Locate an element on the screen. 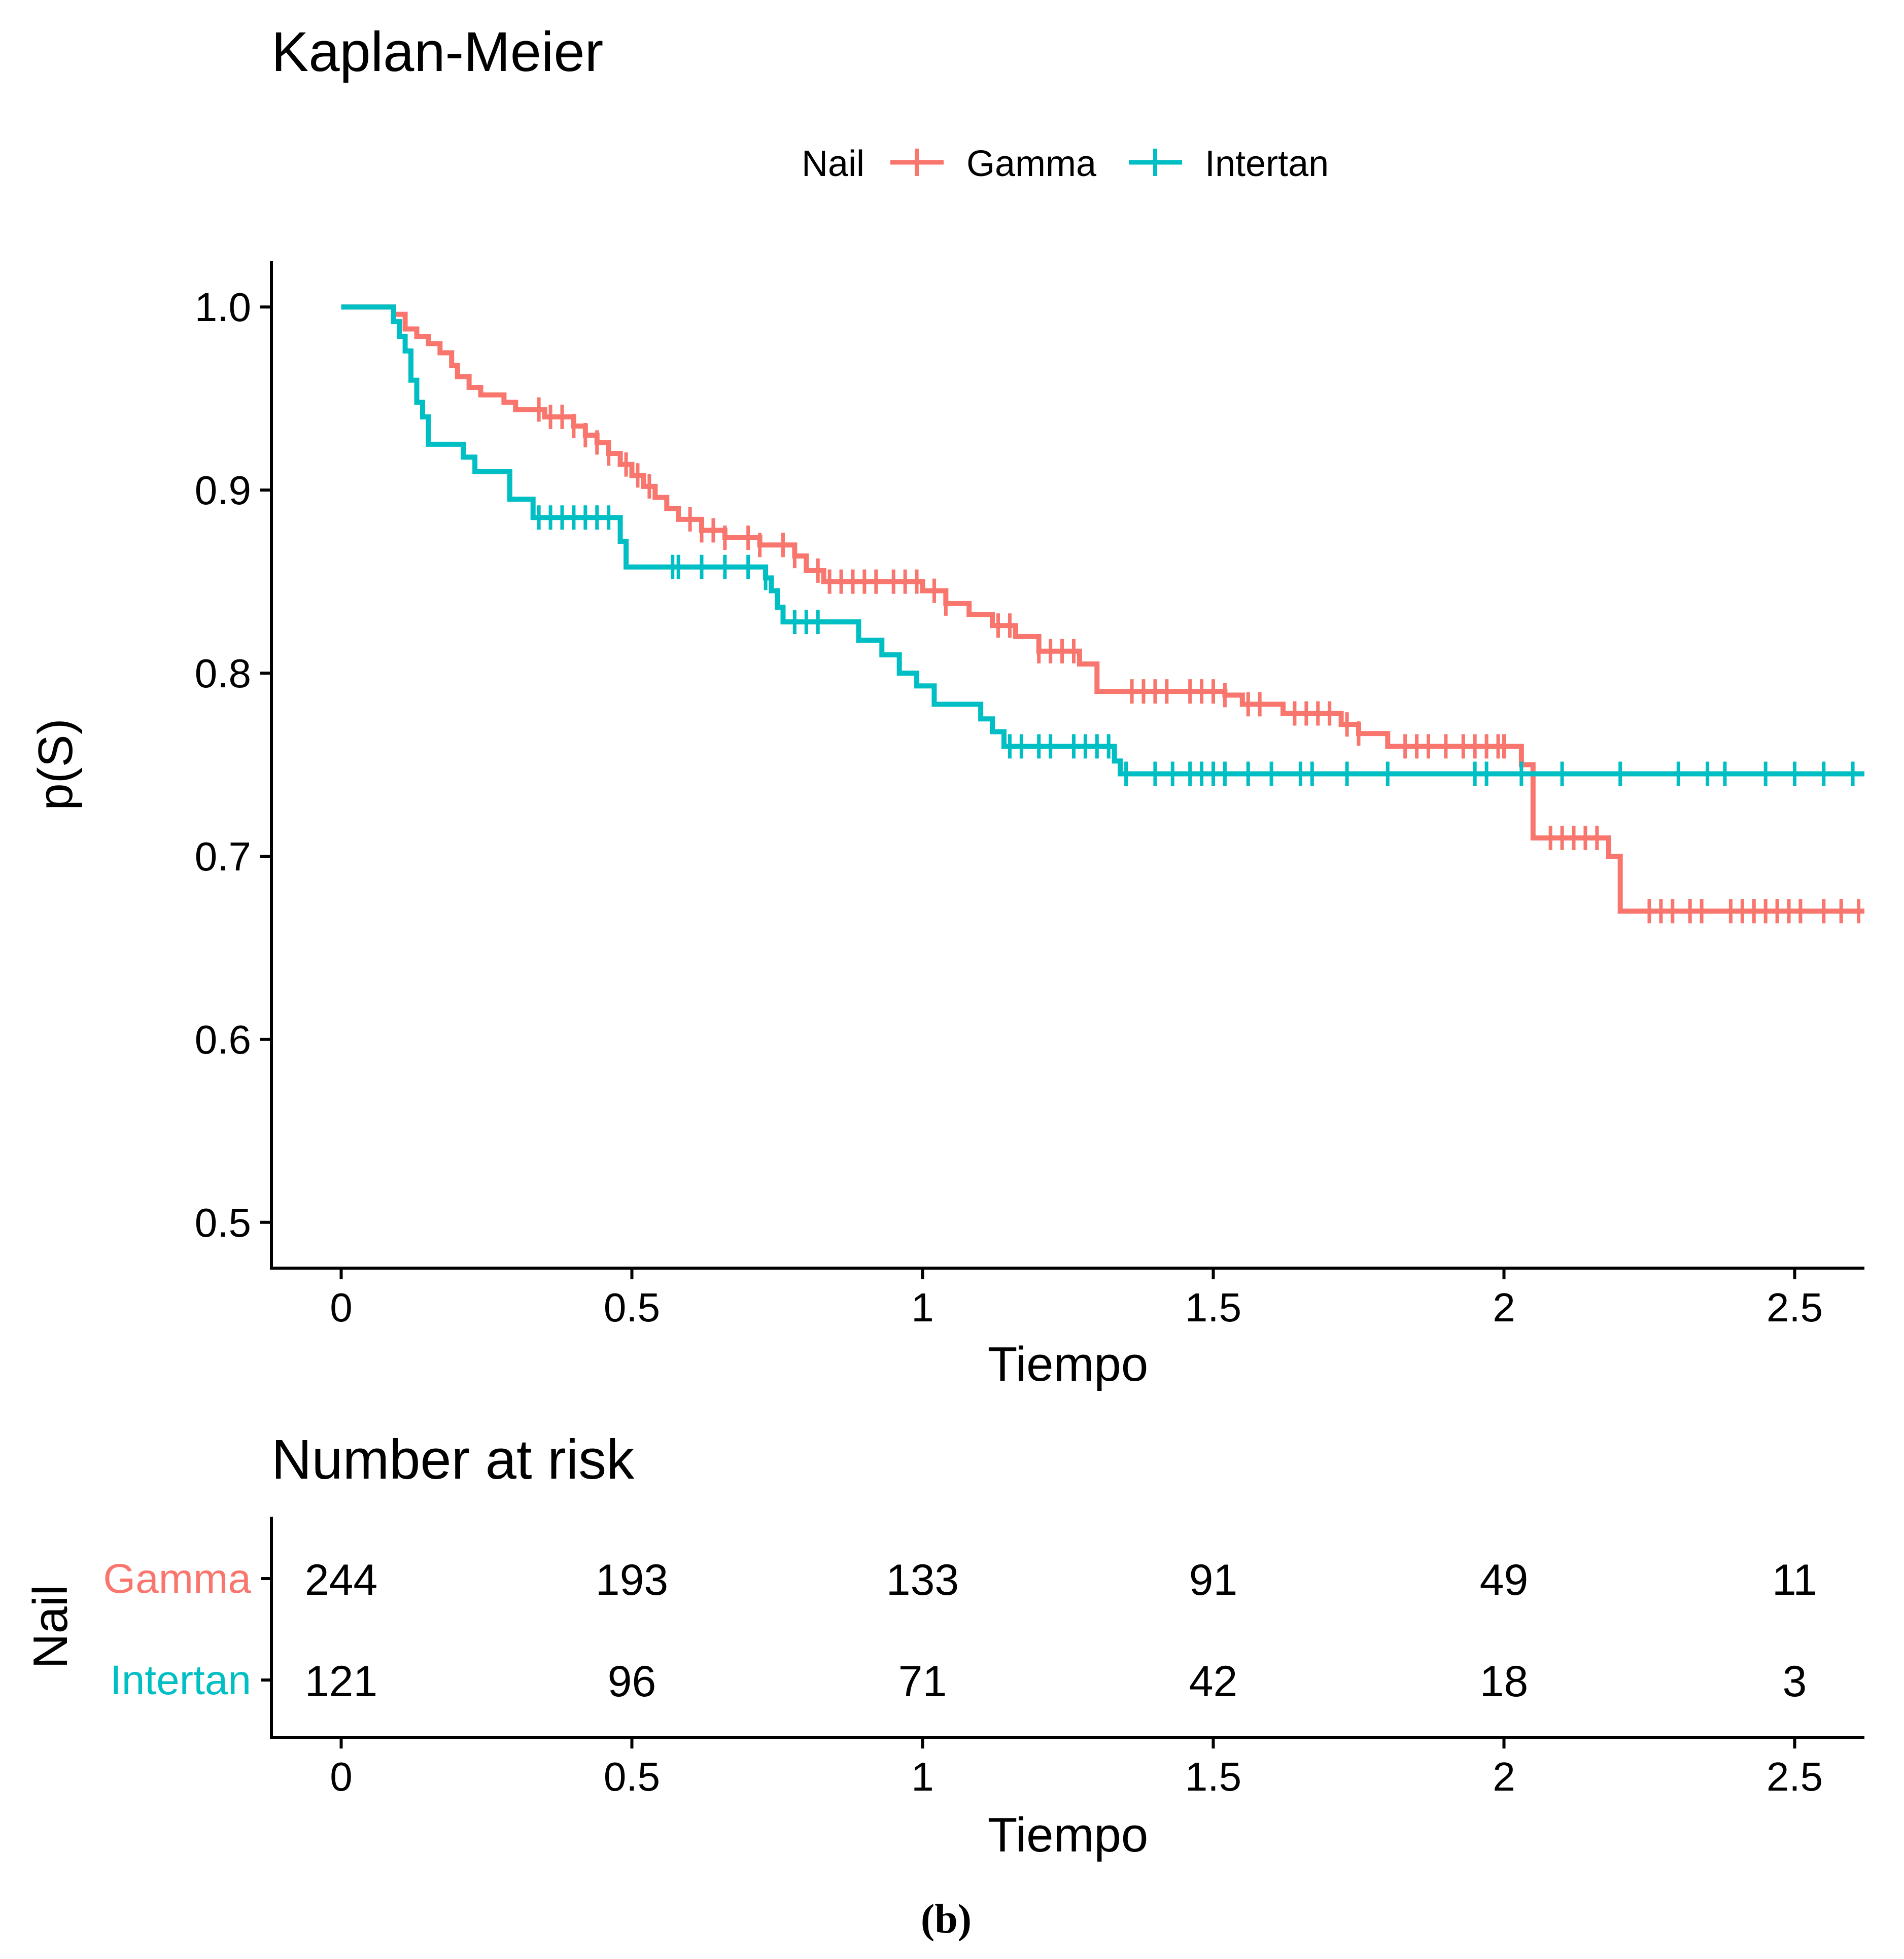  risk-cell-intertan: 42 is located at coordinates (1213, 1681).